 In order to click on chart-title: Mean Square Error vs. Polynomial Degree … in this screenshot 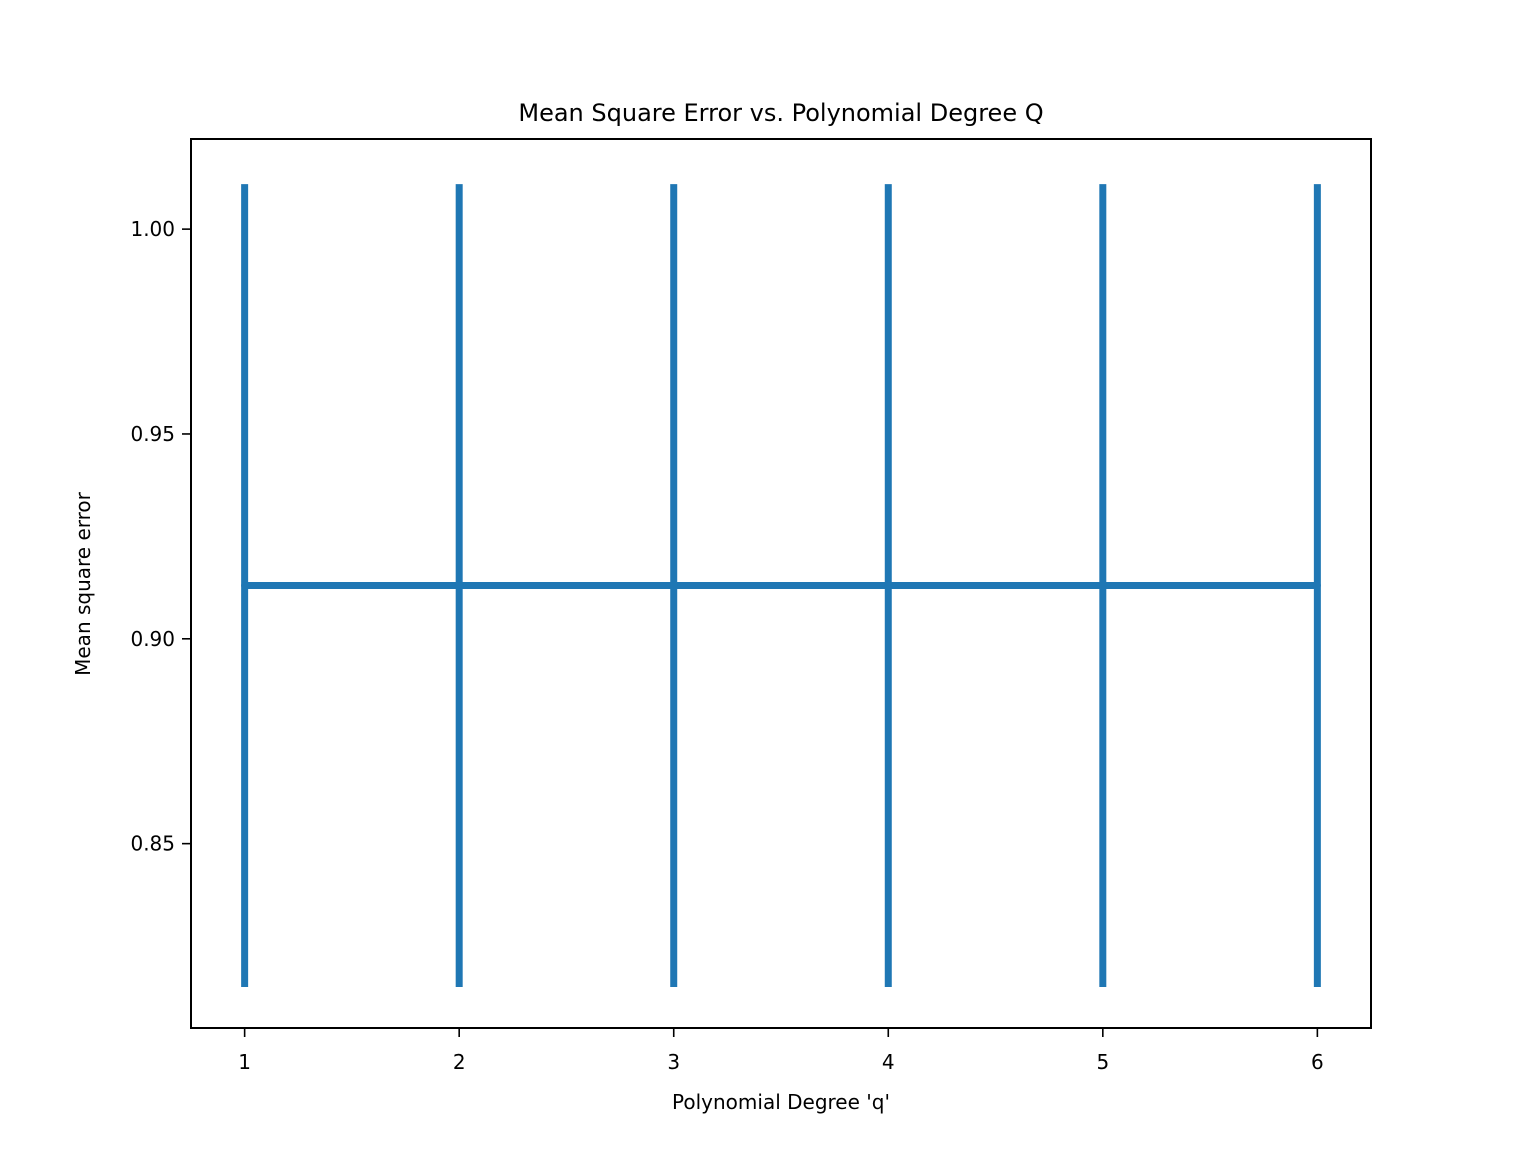, I will do `click(780, 113)`.